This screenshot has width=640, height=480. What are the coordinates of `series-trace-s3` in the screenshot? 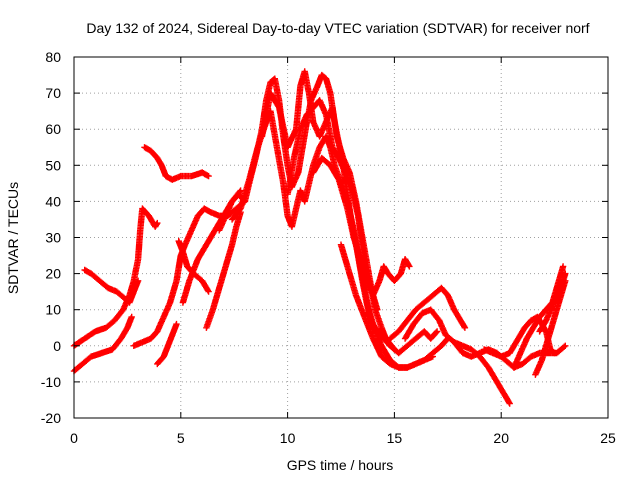 It's located at (111, 286).